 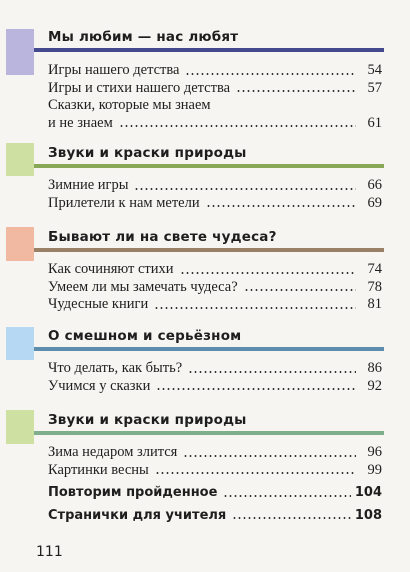 I want to click on toc-entry: Учимся у сказки 92, so click(x=215, y=387).